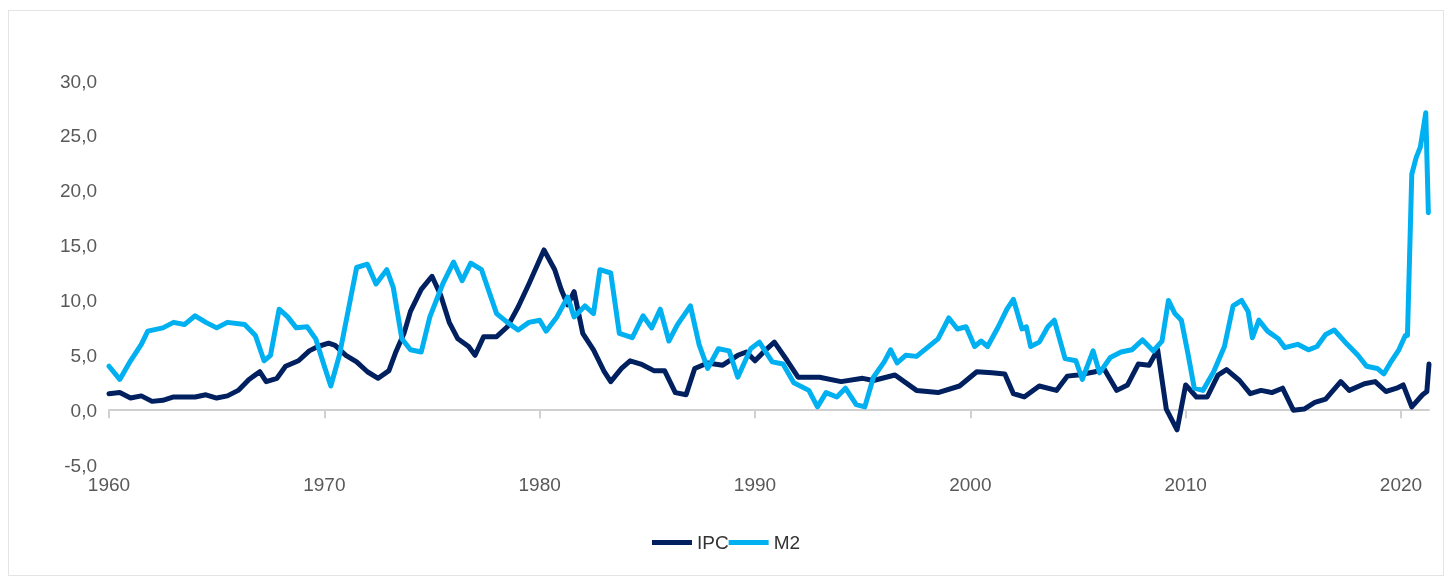 The height and width of the screenshot is (580, 1454). Describe the element at coordinates (109, 484) in the screenshot. I see `x-tick-label: 1960` at that location.